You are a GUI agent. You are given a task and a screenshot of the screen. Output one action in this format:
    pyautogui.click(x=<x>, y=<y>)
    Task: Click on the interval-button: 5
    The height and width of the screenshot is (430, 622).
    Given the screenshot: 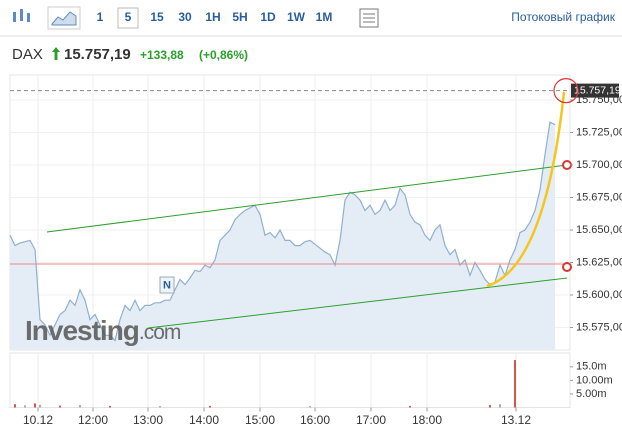 What is the action you would take?
    pyautogui.click(x=128, y=17)
    